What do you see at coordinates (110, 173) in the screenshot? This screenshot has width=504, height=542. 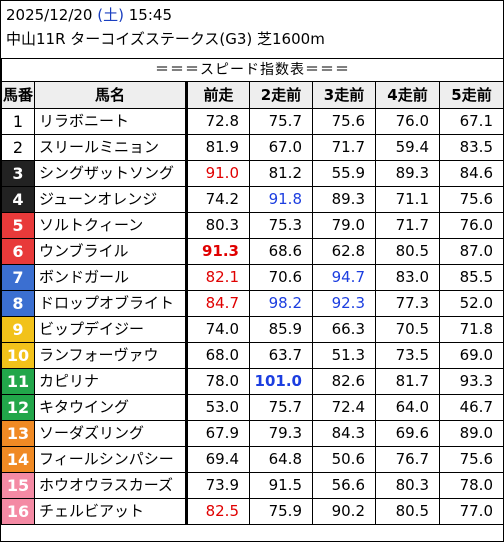 I see `horse-name: シングザットソング` at bounding box center [110, 173].